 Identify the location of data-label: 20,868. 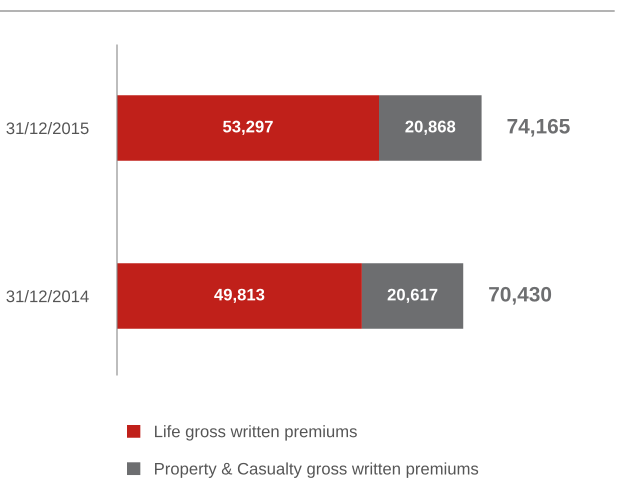
(430, 127).